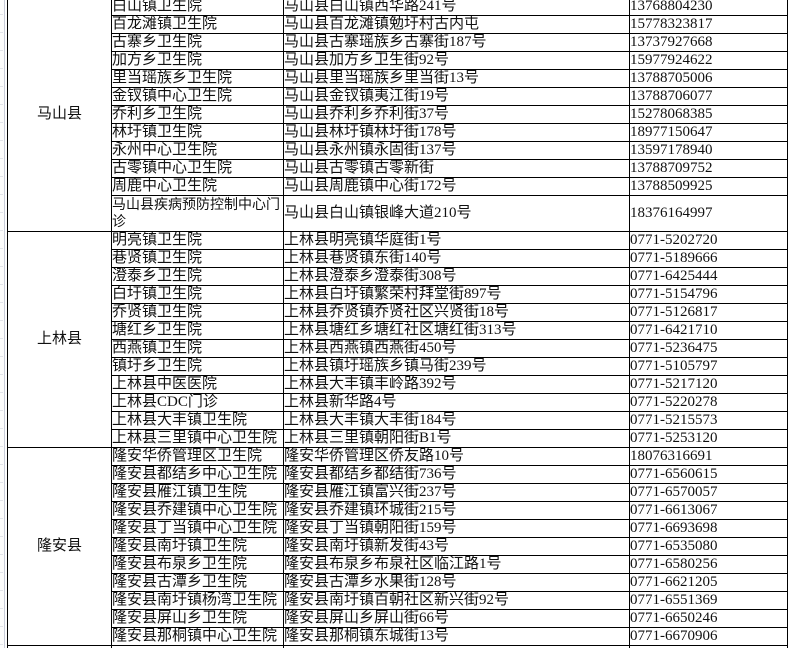 This screenshot has width=790, height=648. What do you see at coordinates (708, 510) in the screenshot?
I see `phone-cell: 0771-6613067` at bounding box center [708, 510].